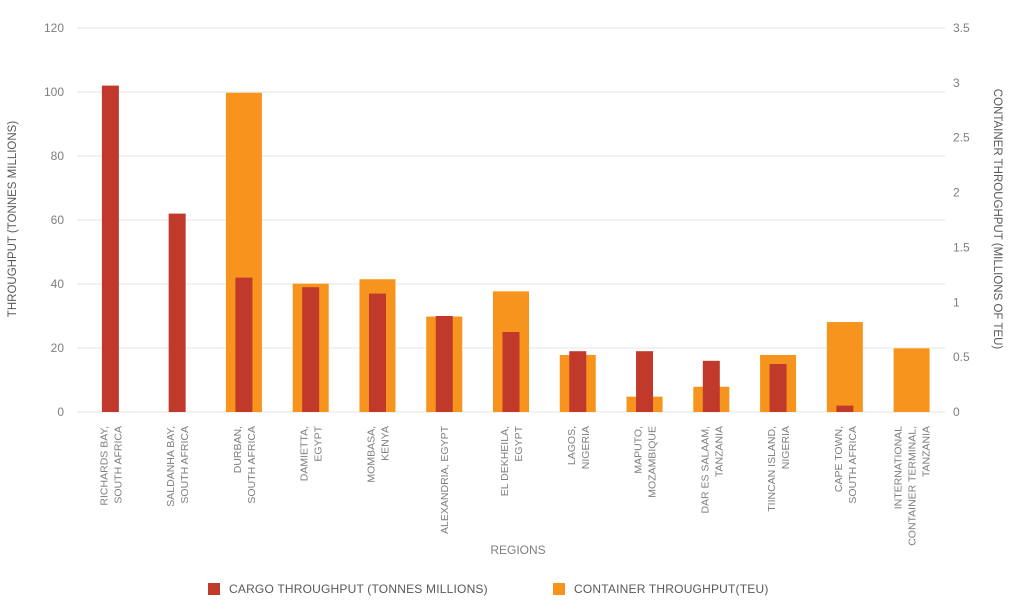  I want to click on legend-item-cargo: CARGO THROUGHPUT (TONNES MILLIONS), so click(348, 589).